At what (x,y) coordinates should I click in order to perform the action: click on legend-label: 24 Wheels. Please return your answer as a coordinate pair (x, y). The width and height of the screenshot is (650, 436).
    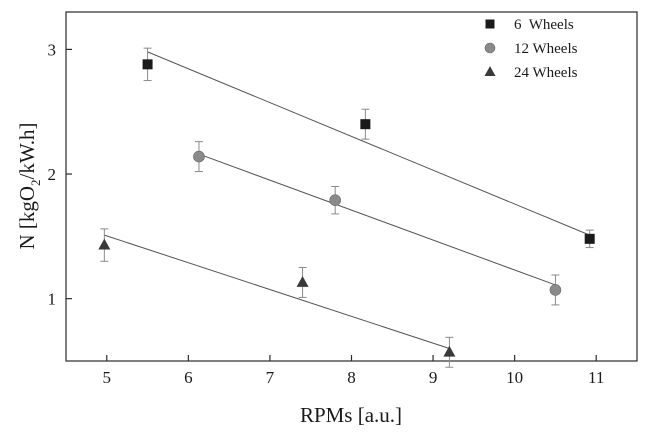
    Looking at the image, I should click on (546, 73).